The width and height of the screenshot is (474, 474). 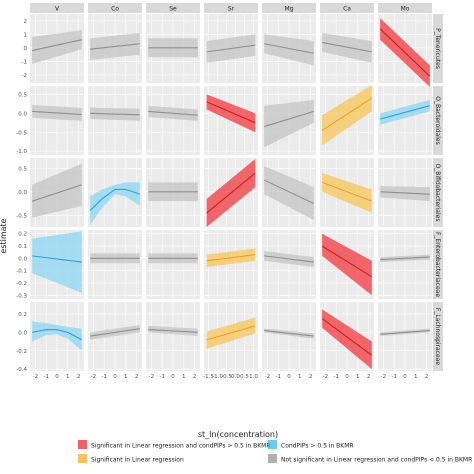 I want to click on column-strips: V Co Se Sr Mg Ca Mo, so click(x=231, y=8).